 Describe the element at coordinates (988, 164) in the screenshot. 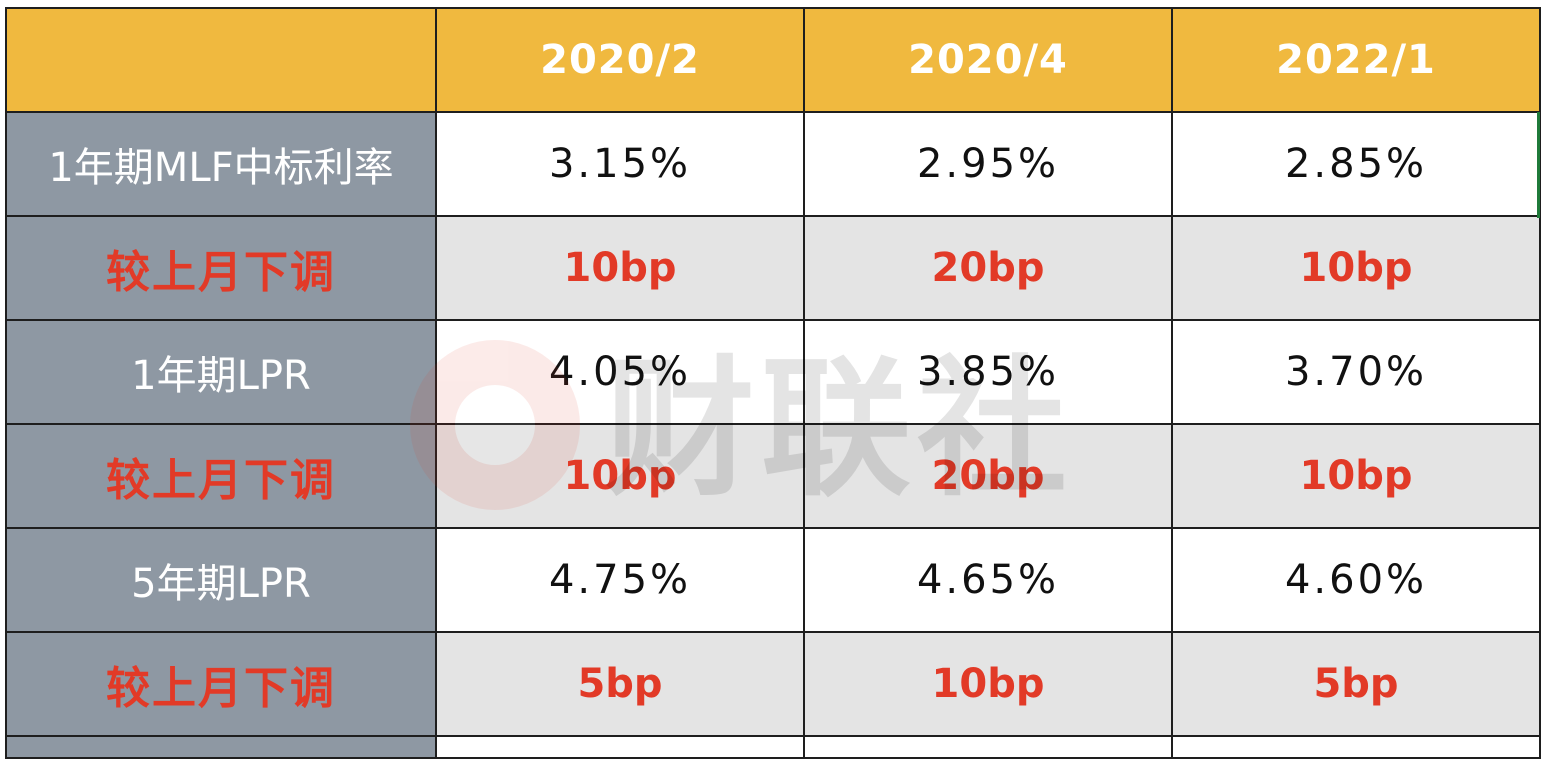

I see `table-cell: 2.95%` at that location.